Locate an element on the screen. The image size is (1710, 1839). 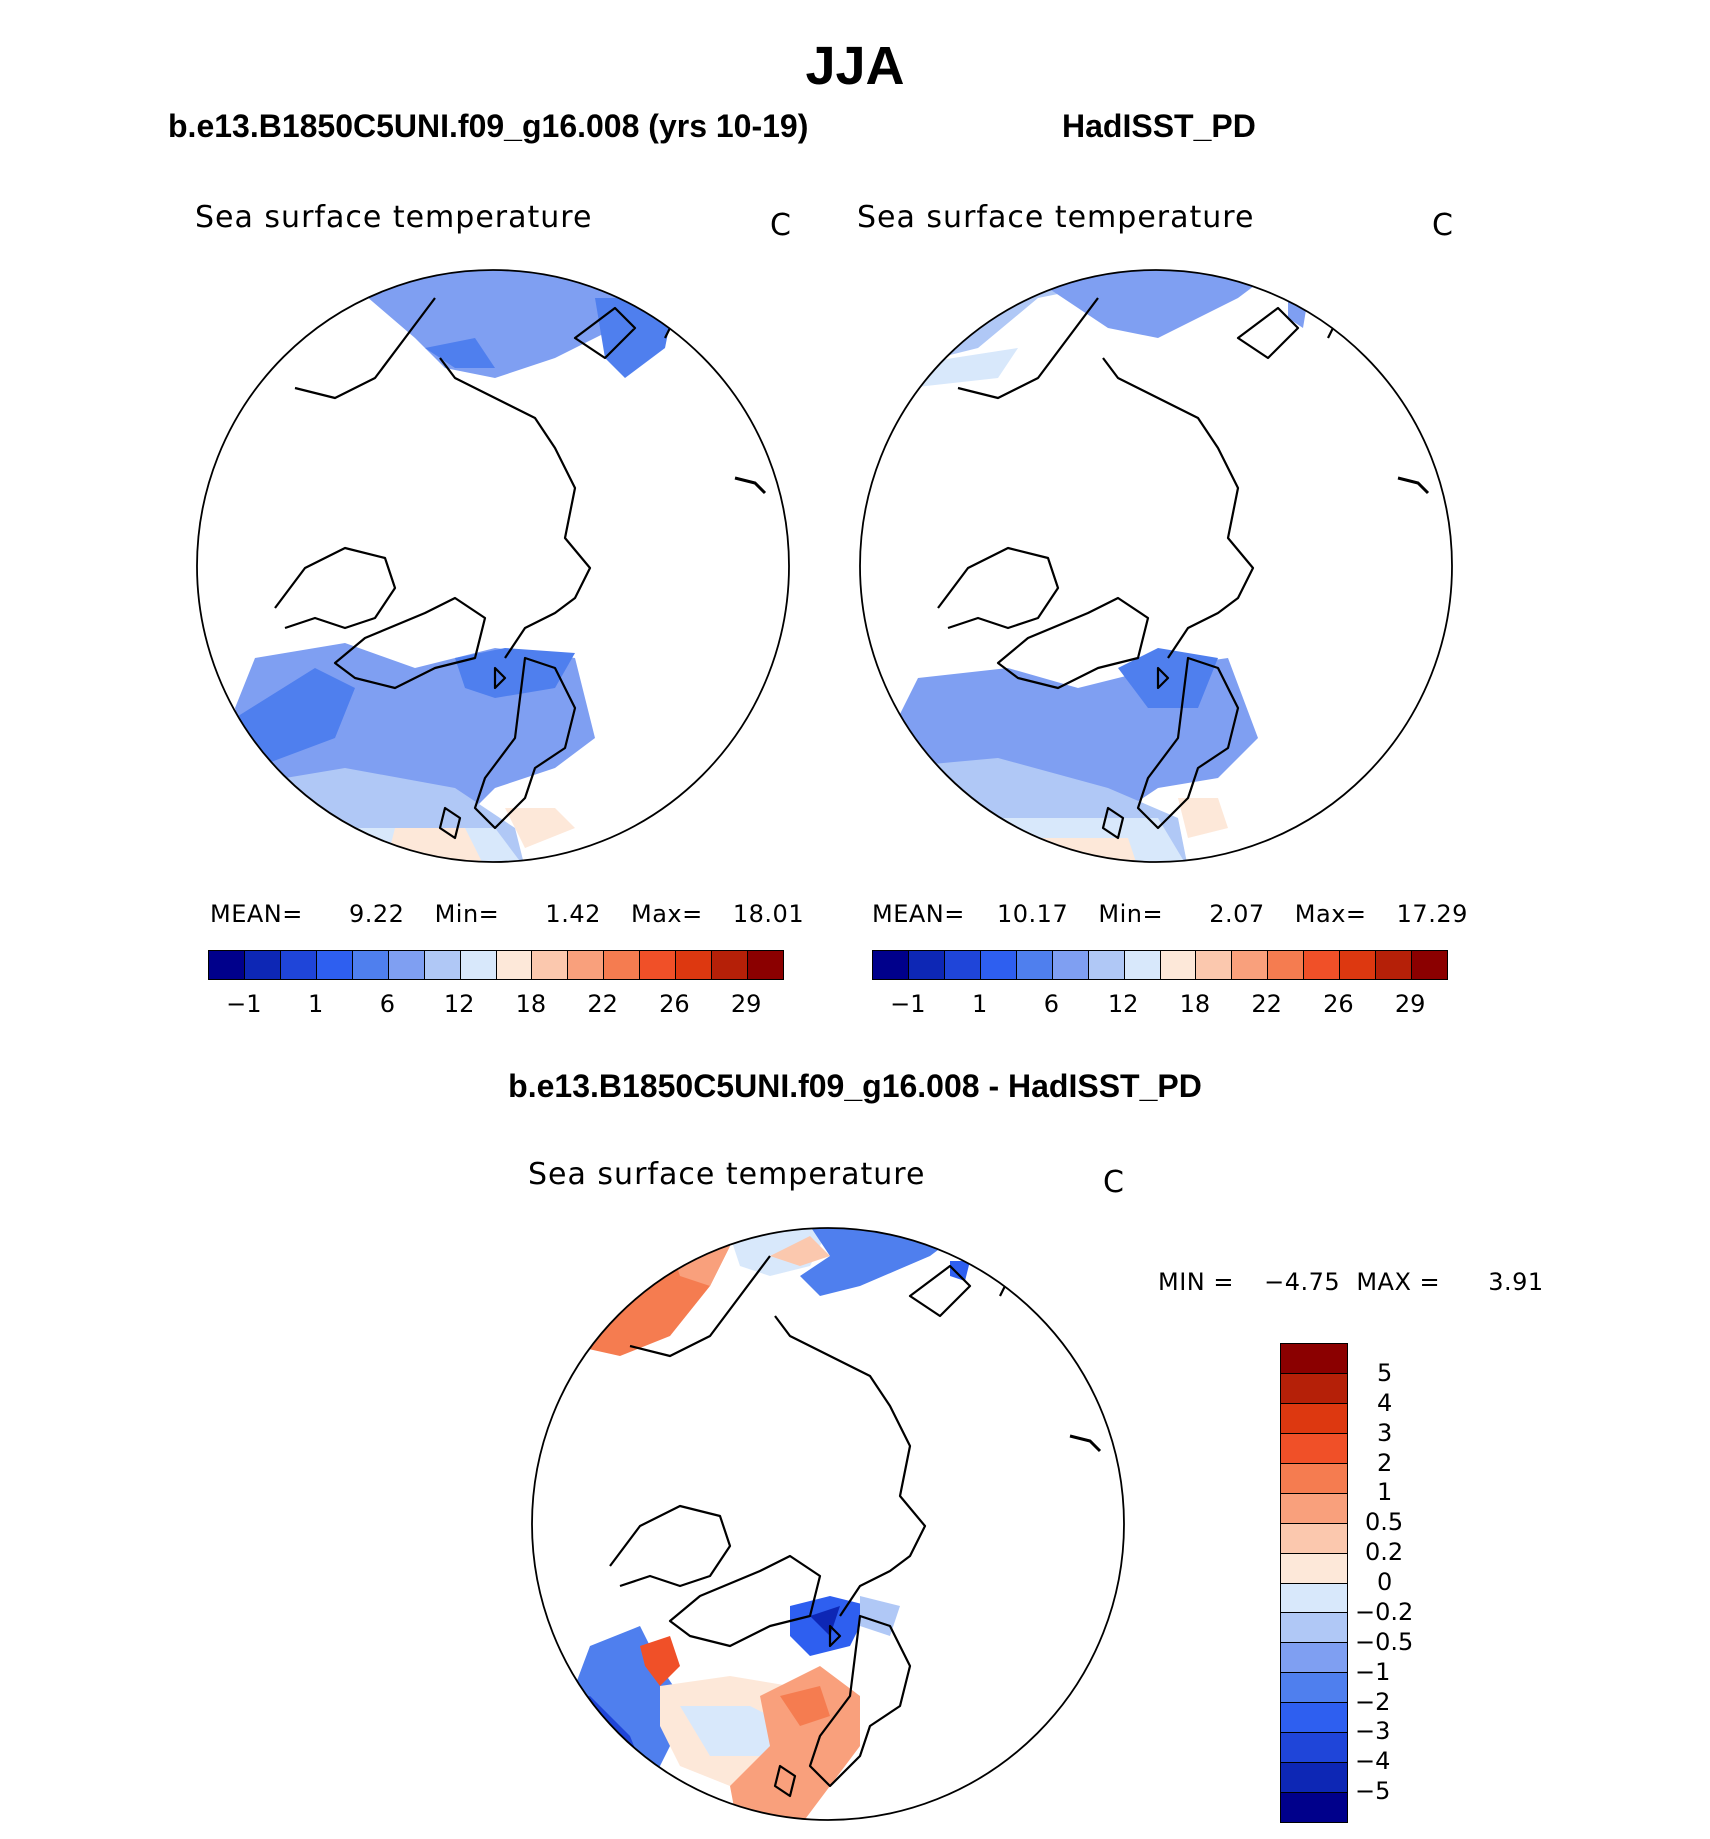
case-max-value: 18.01 is located at coordinates (768, 914).